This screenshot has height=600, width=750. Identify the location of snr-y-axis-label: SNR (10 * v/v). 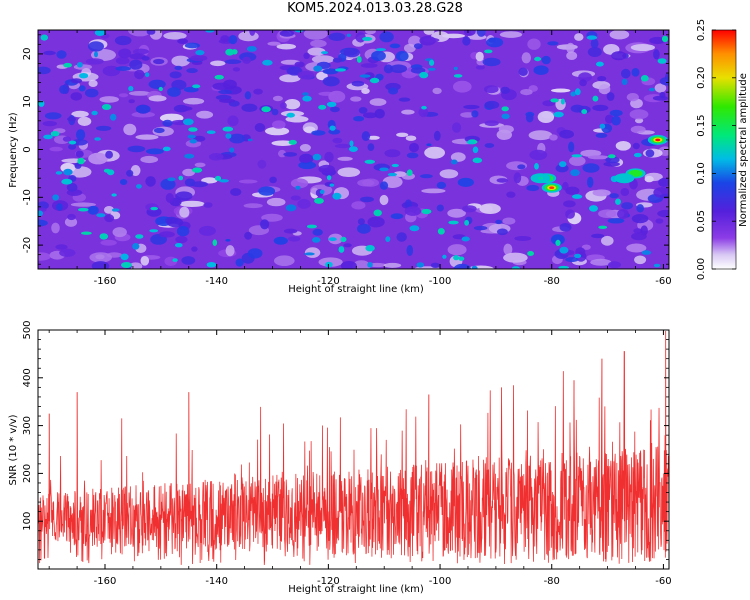
(13, 449).